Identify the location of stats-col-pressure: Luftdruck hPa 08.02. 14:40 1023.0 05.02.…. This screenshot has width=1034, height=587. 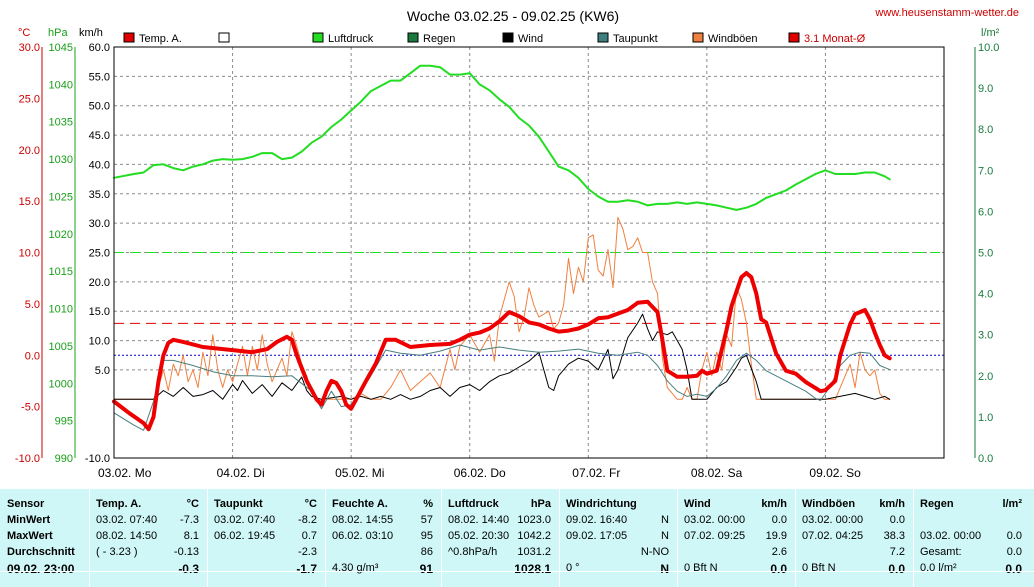
(500, 538).